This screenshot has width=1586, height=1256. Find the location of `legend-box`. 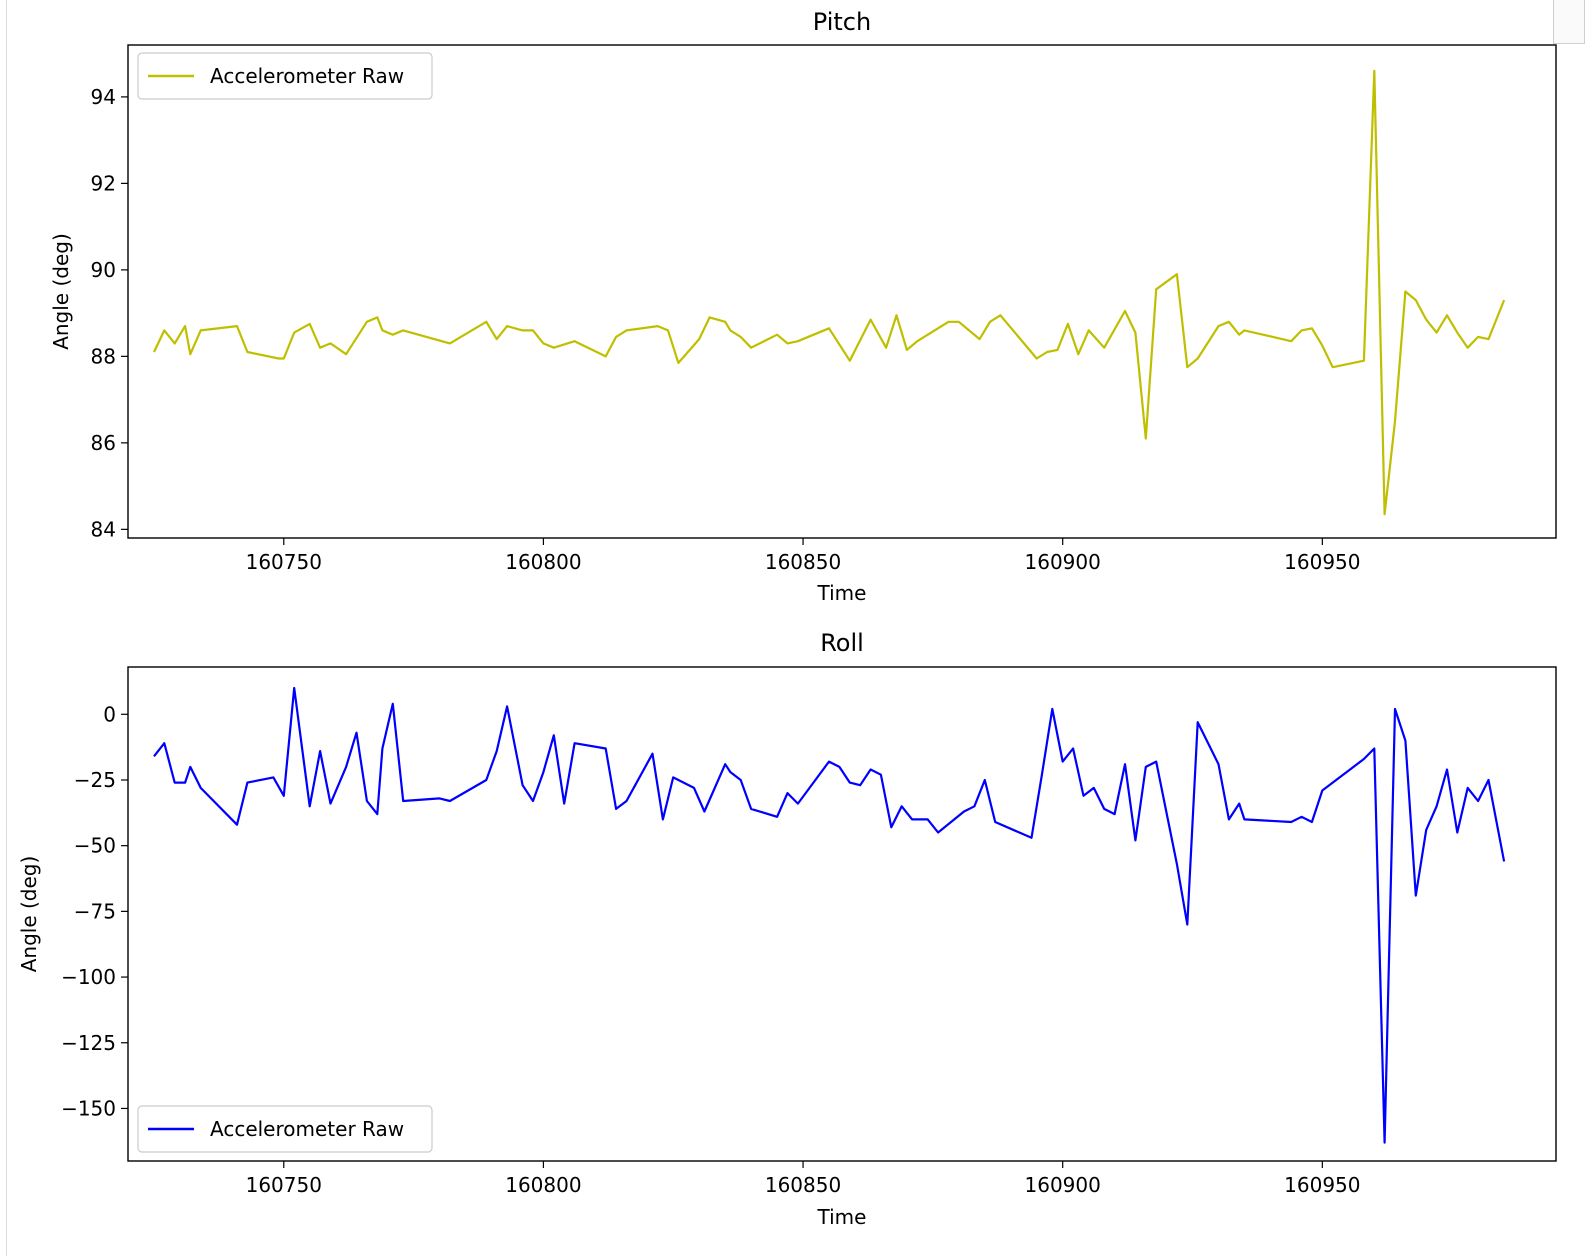

legend-box is located at coordinates (285, 1129).